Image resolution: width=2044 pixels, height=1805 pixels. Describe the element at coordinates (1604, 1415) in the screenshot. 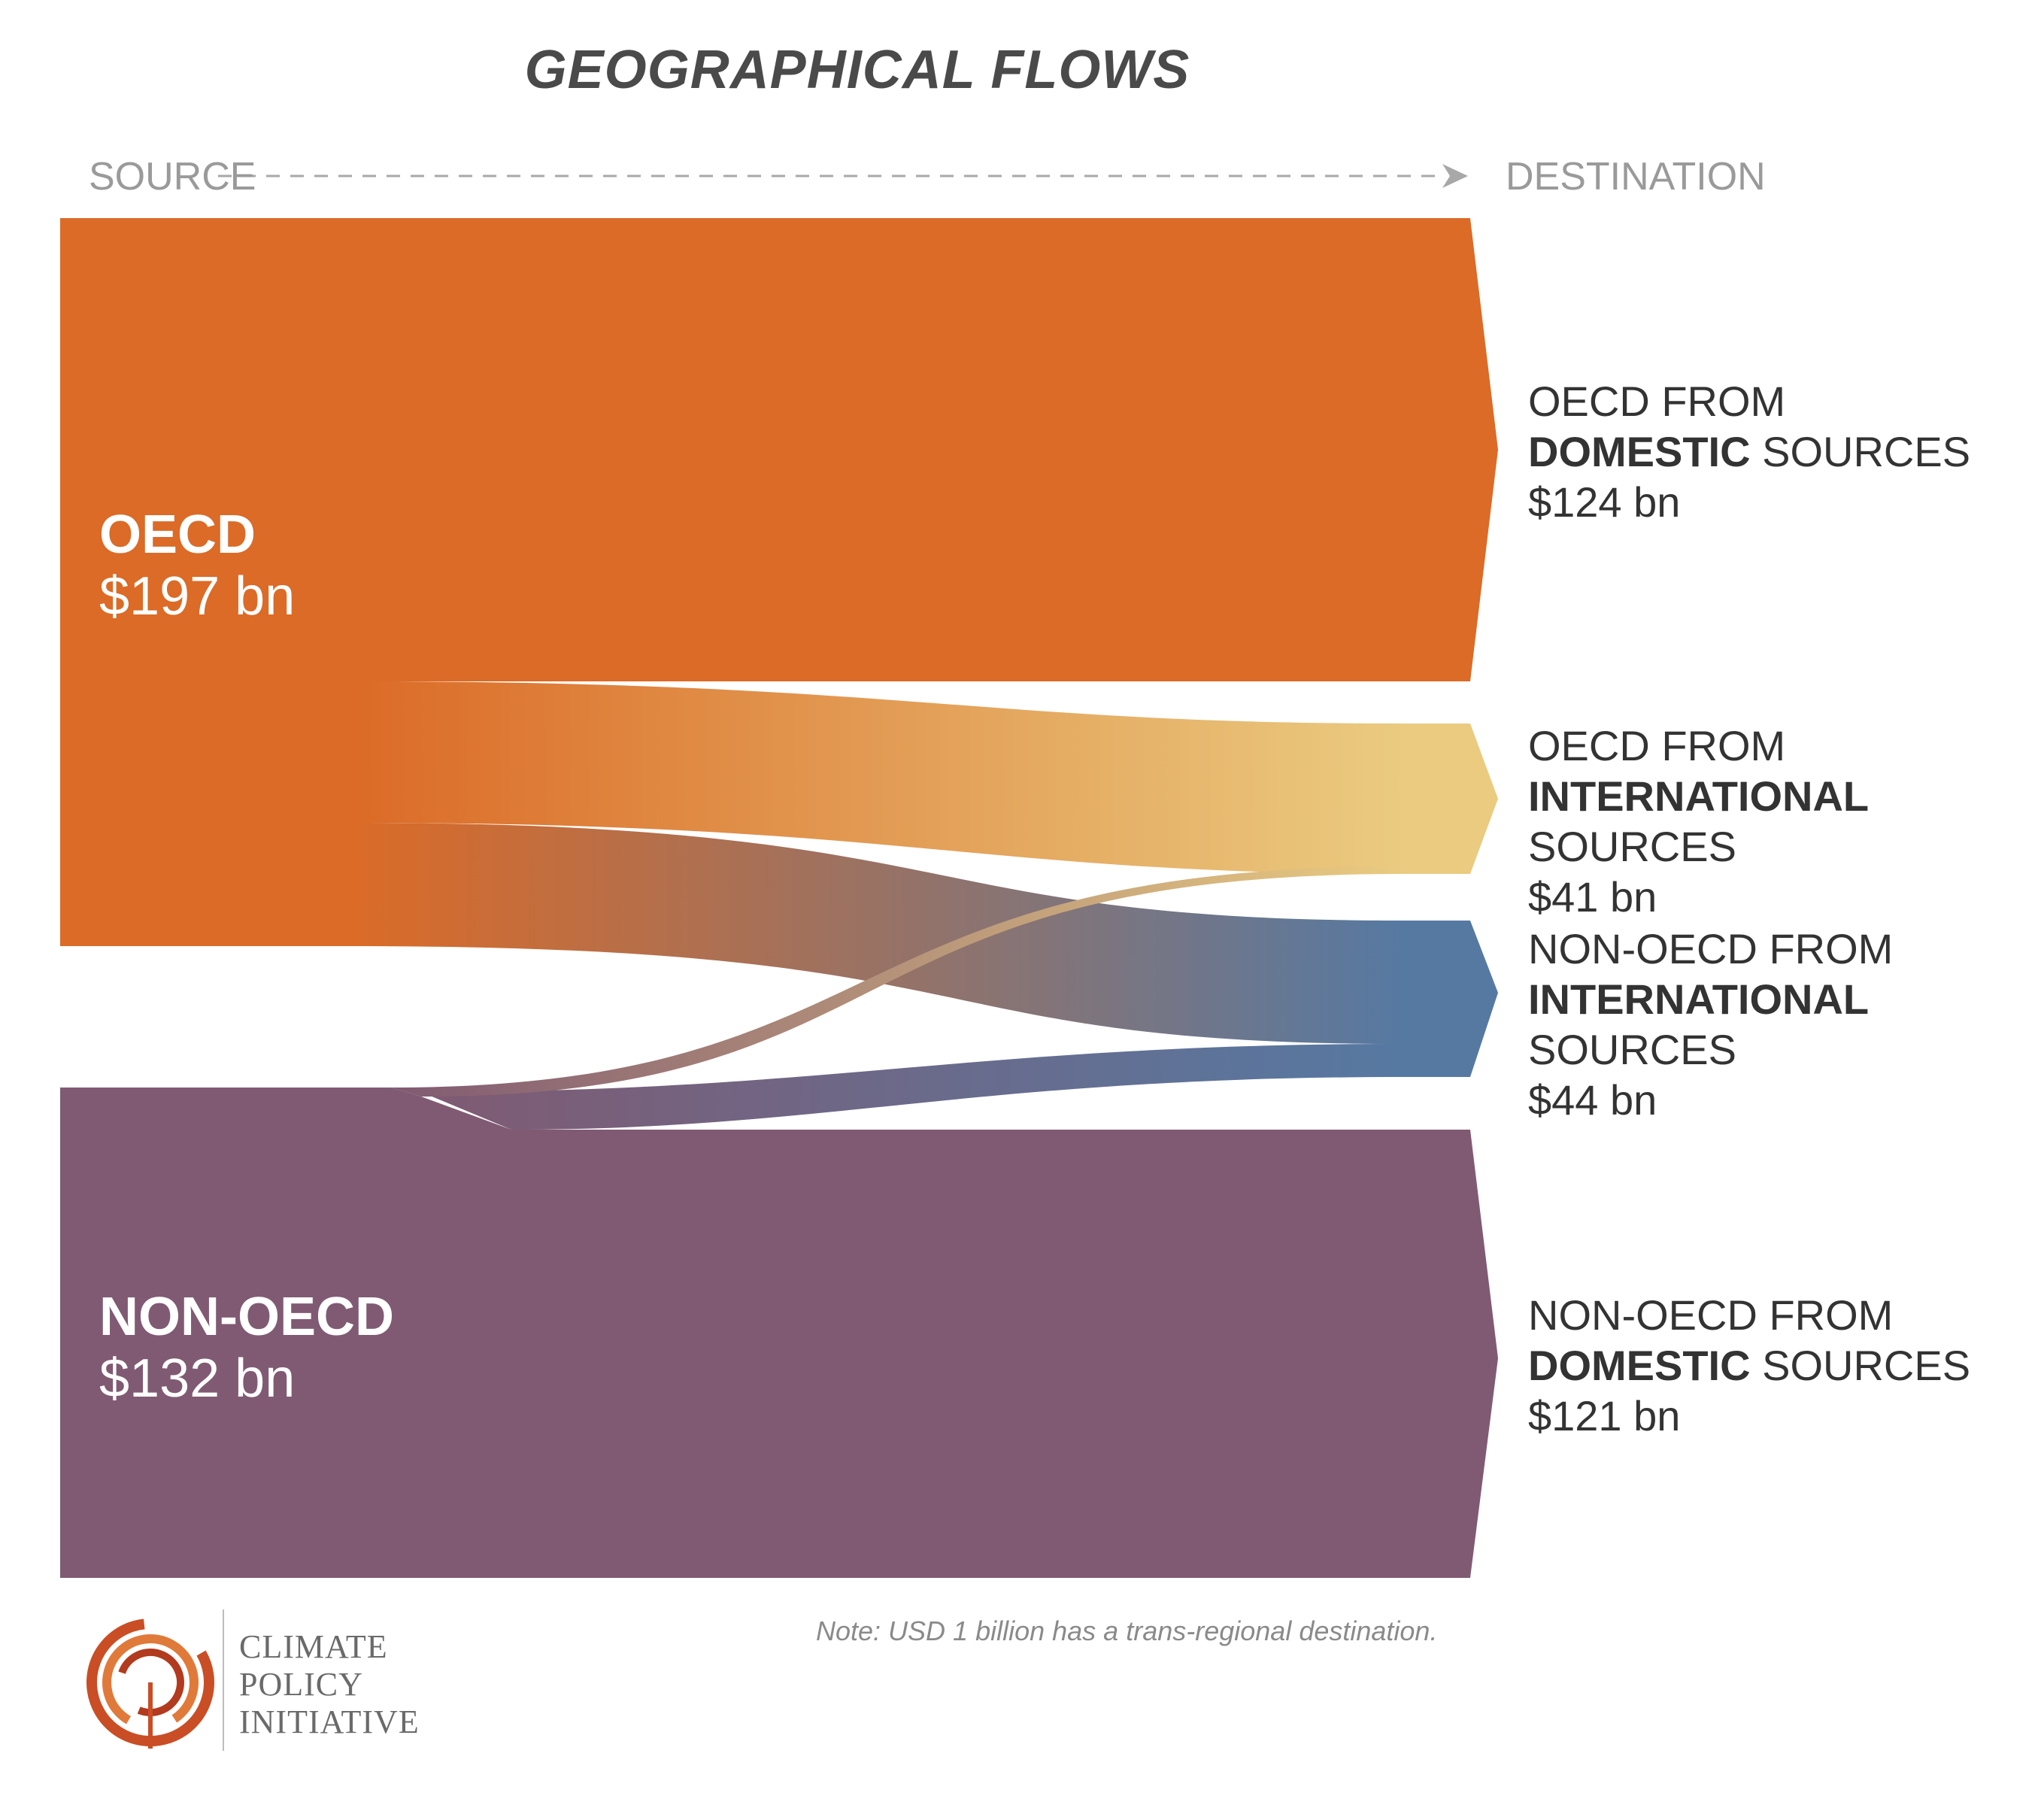

I see `dest-value: $121 bn` at that location.